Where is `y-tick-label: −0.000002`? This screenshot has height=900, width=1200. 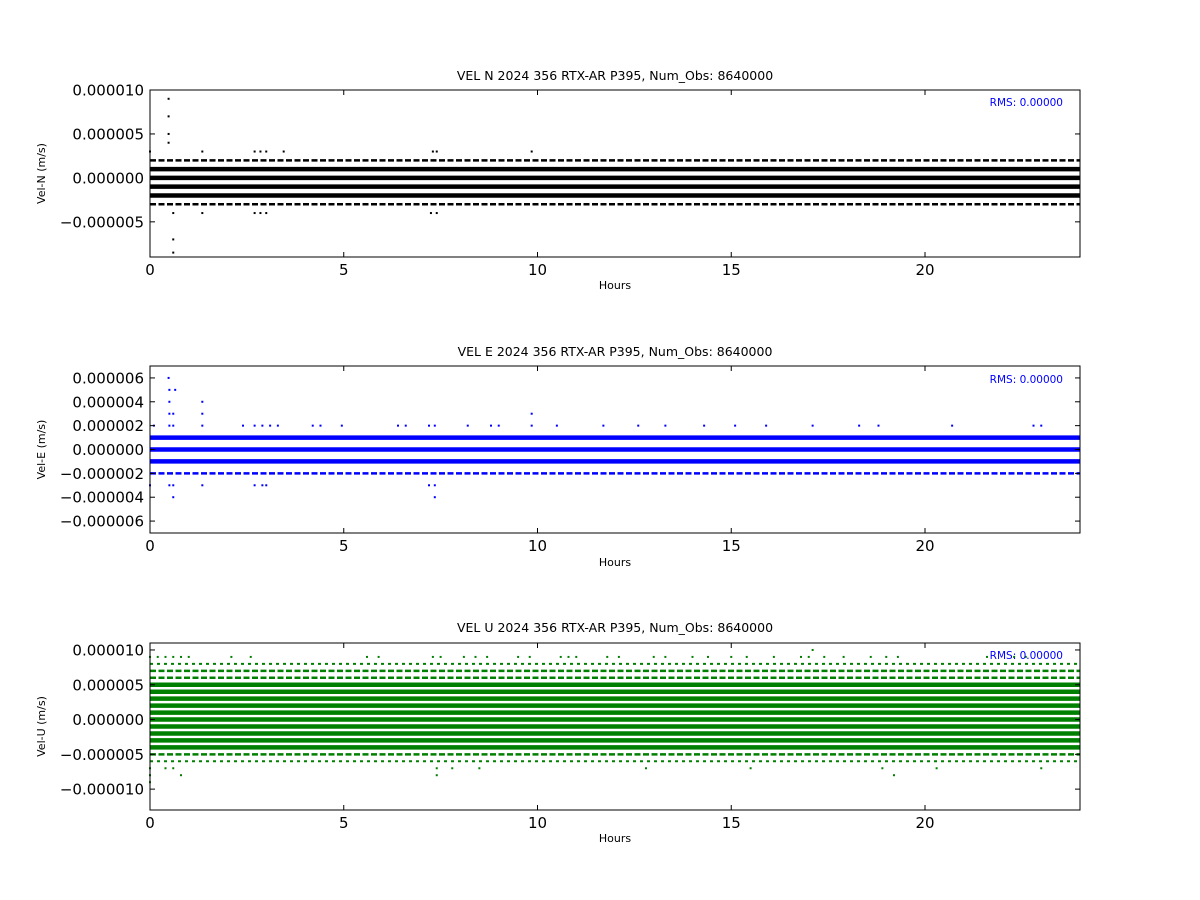 y-tick-label: −0.000002 is located at coordinates (102, 474).